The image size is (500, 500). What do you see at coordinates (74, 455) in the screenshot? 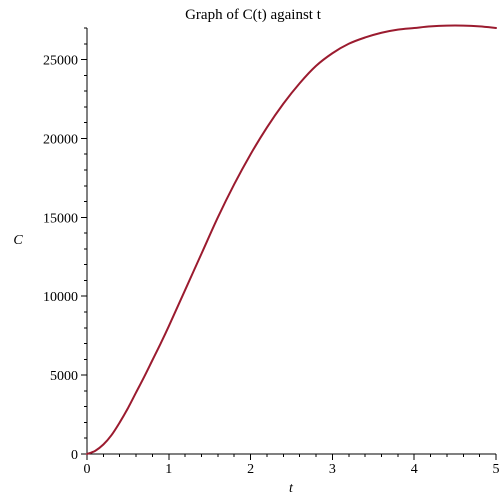
I see `y-tick-label: 0` at bounding box center [74, 455].